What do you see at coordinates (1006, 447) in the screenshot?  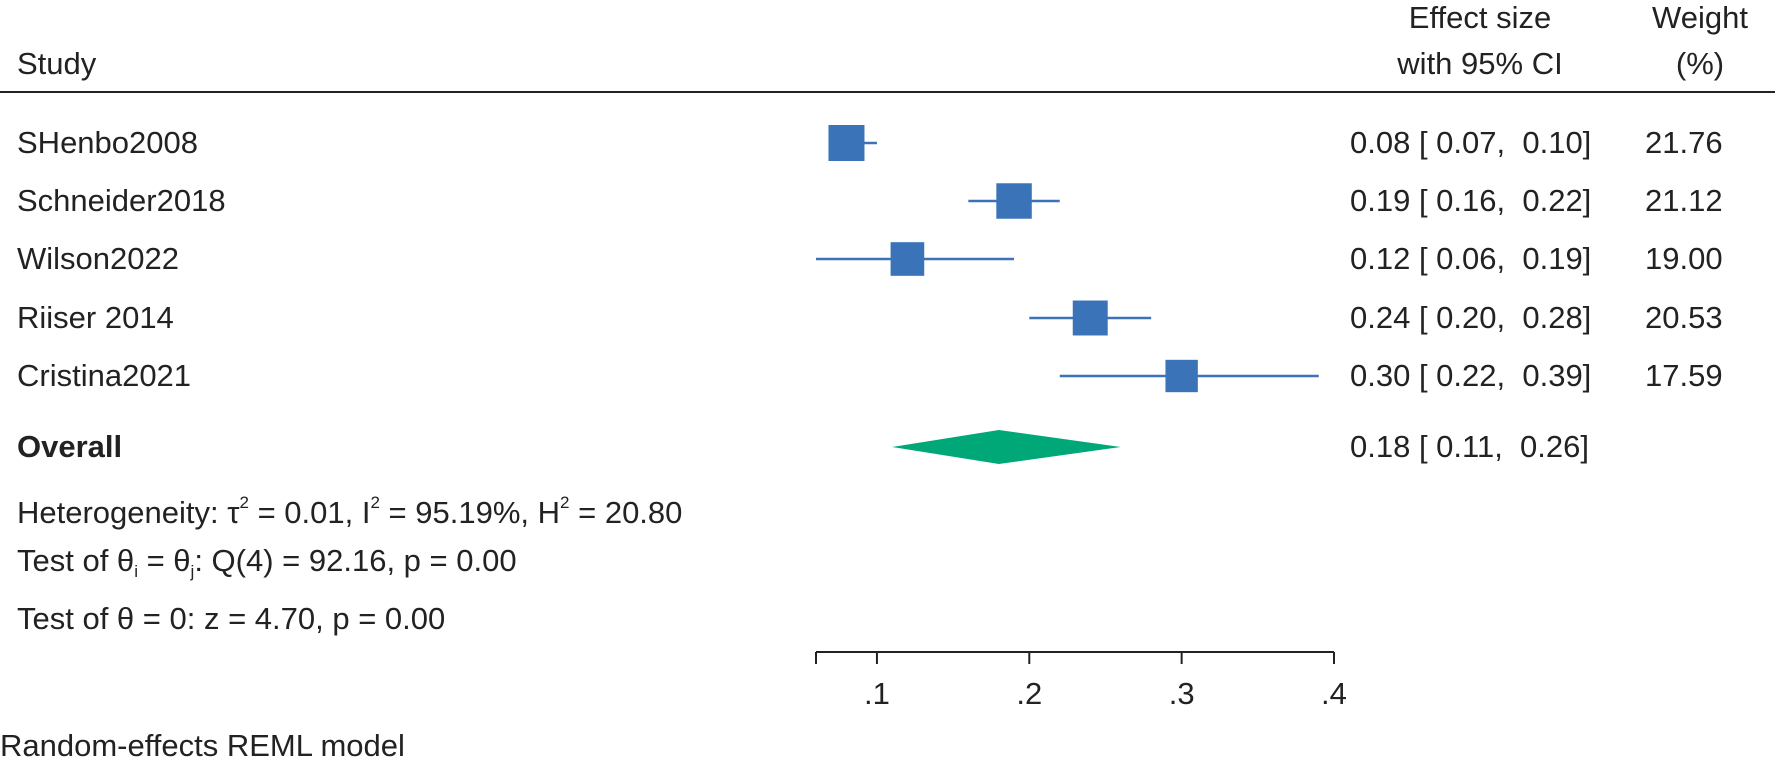 I see `overall-diamond` at bounding box center [1006, 447].